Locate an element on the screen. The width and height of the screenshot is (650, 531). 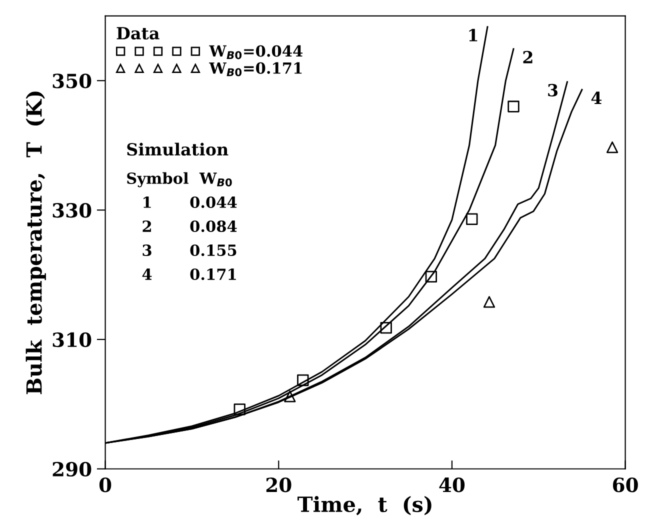
legend-label: W$_{B0}$=0.171 is located at coordinates (255, 69).